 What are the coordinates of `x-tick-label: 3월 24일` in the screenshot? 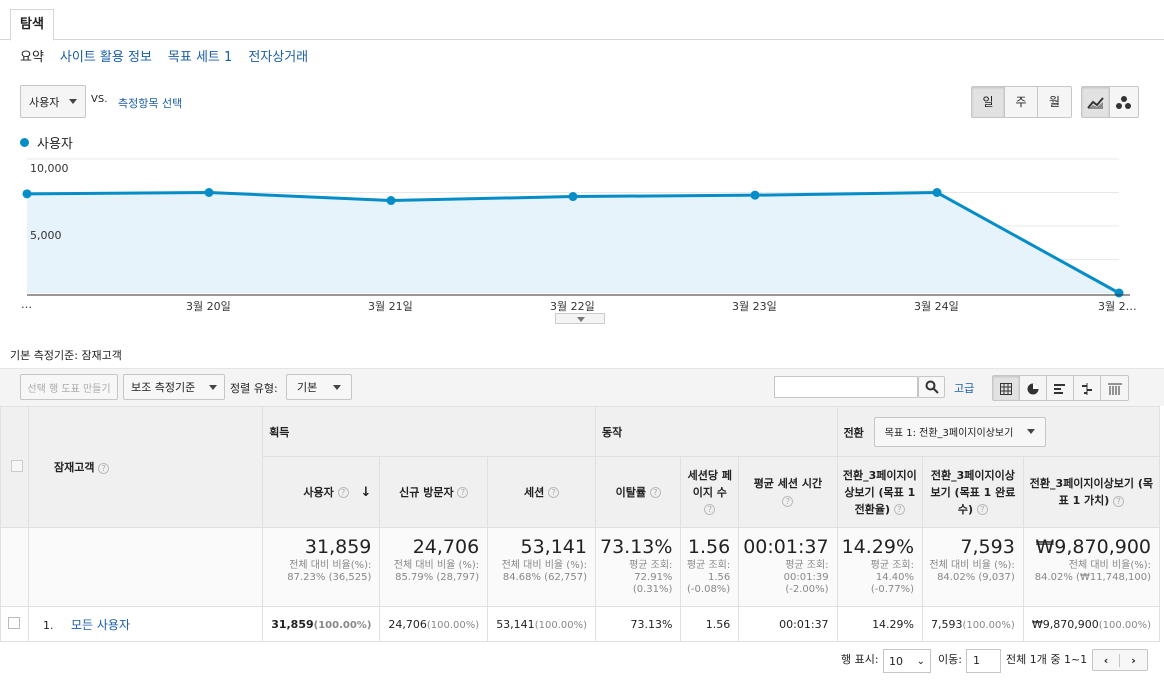 It's located at (936, 306).